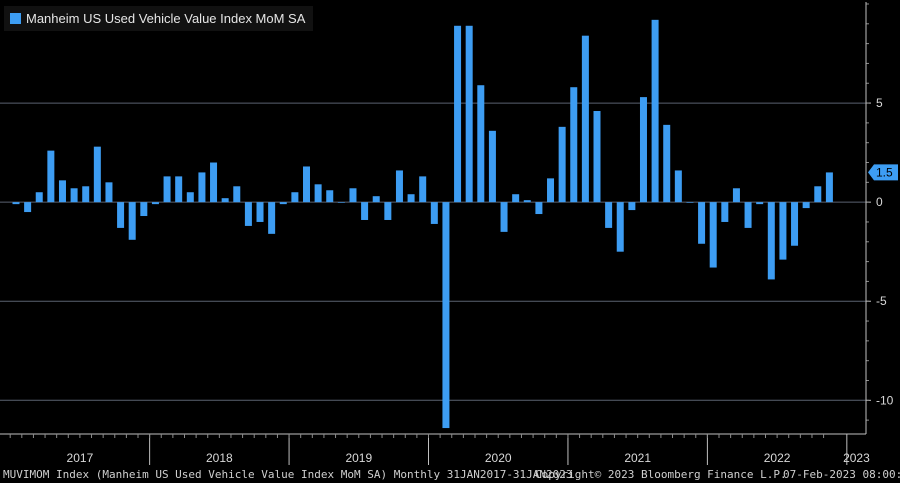  Describe the element at coordinates (637, 458) in the screenshot. I see `x-year-label: 2021` at that location.